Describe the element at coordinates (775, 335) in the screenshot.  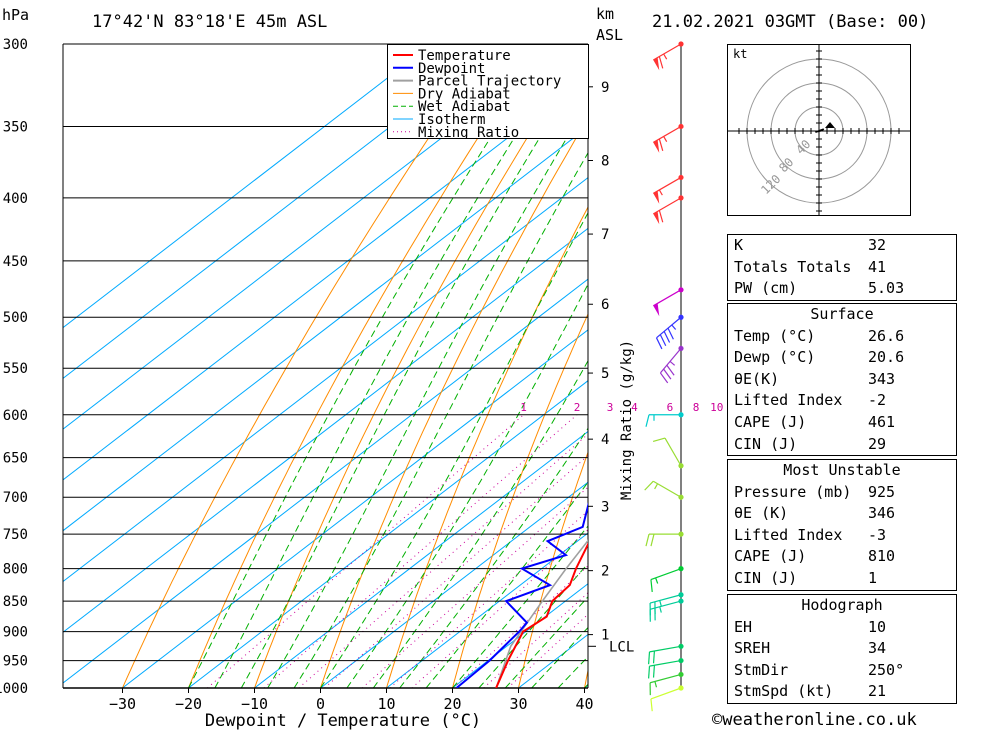
I see `row-label: Temp (°C)` at that location.